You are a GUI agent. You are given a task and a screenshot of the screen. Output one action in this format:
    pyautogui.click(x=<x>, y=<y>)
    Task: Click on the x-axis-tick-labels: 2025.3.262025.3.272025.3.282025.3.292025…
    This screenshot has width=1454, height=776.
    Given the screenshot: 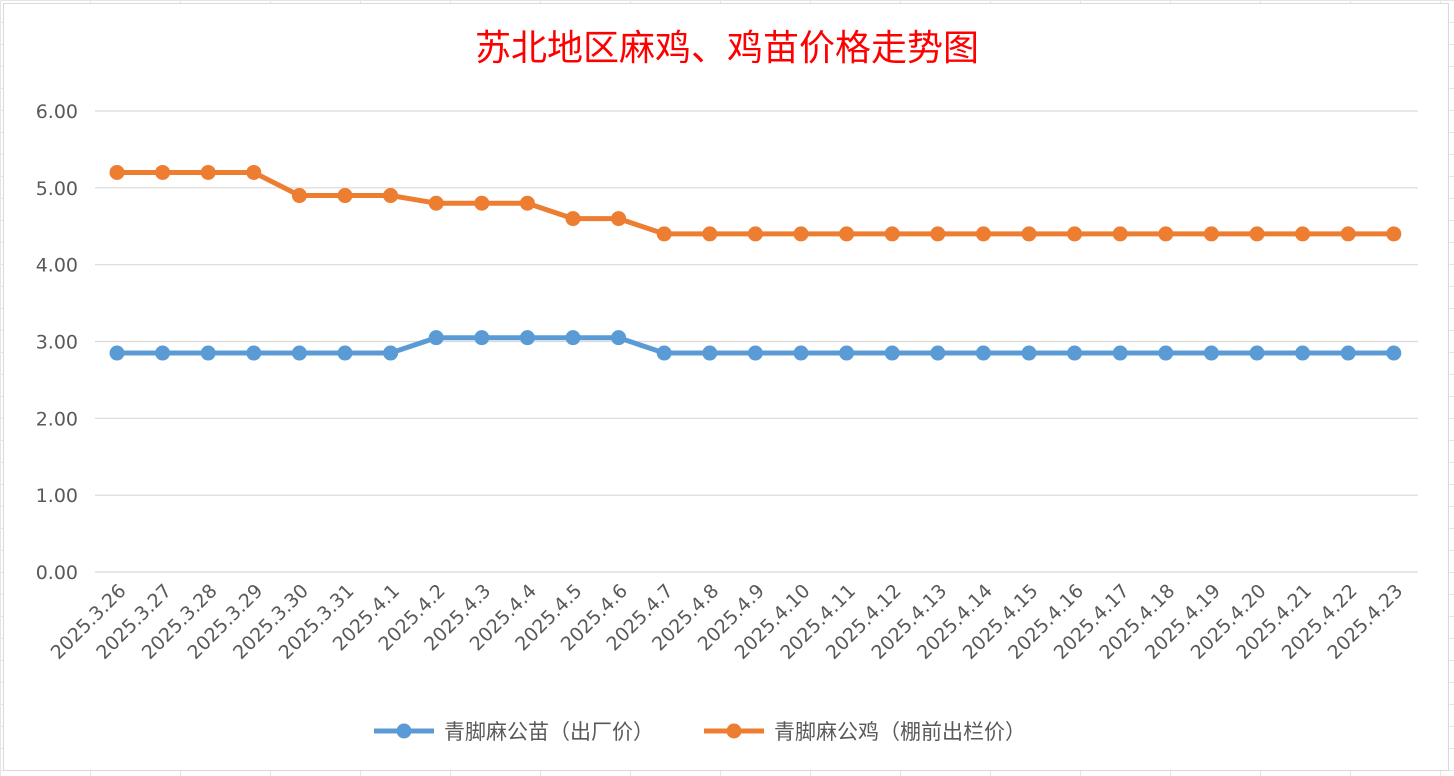 What is the action you would take?
    pyautogui.click(x=727, y=622)
    